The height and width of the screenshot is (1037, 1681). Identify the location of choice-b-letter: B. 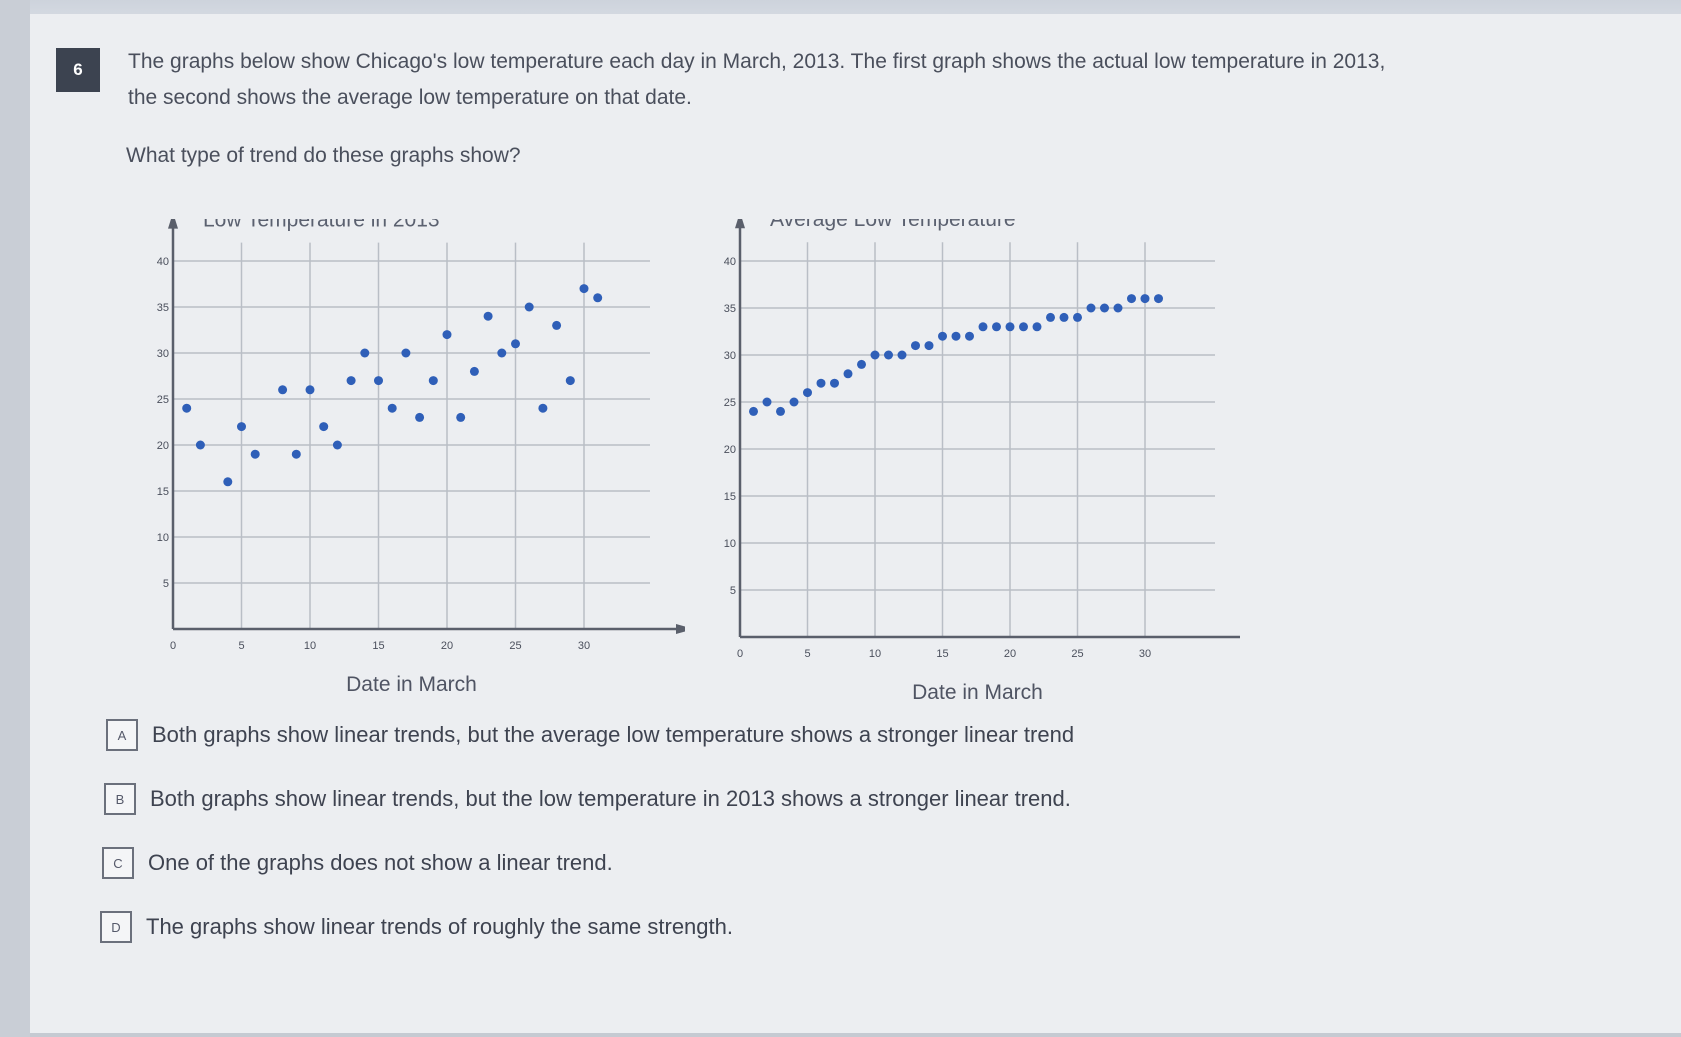
(120, 799).